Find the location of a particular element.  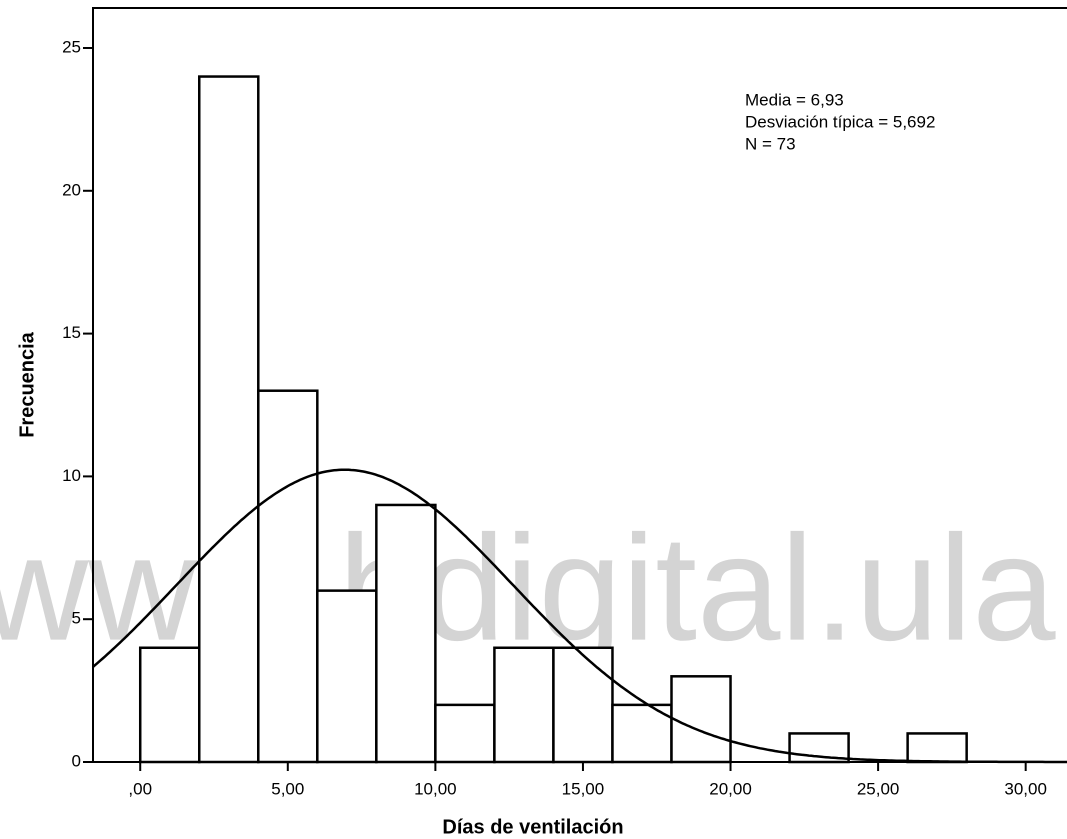

y-tick-label: 15 is located at coordinates (71, 332).